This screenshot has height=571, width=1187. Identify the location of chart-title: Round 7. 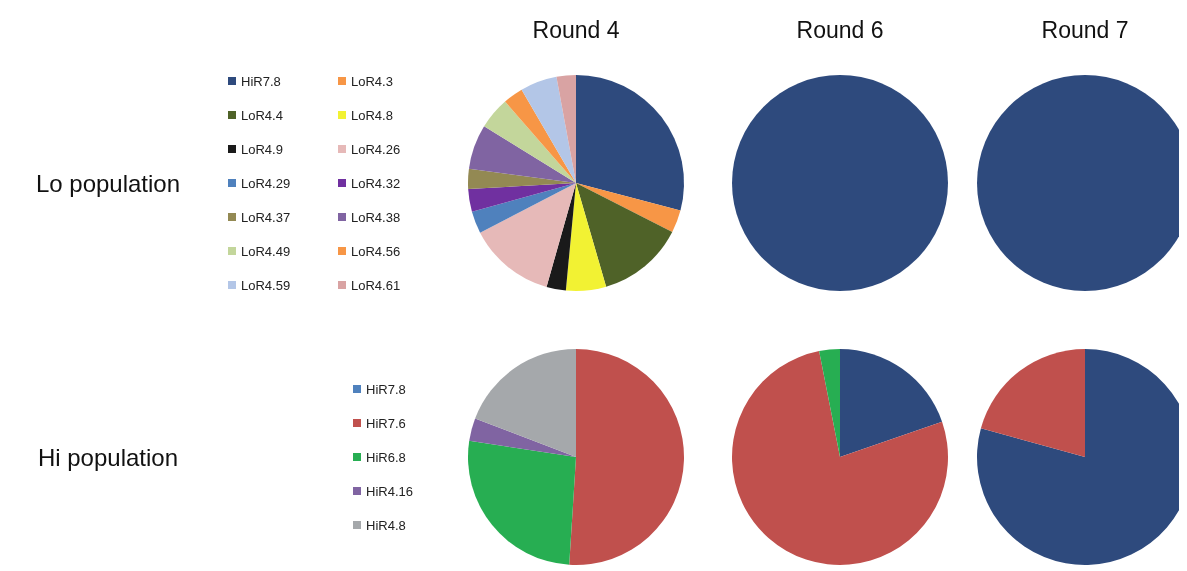
(1085, 30).